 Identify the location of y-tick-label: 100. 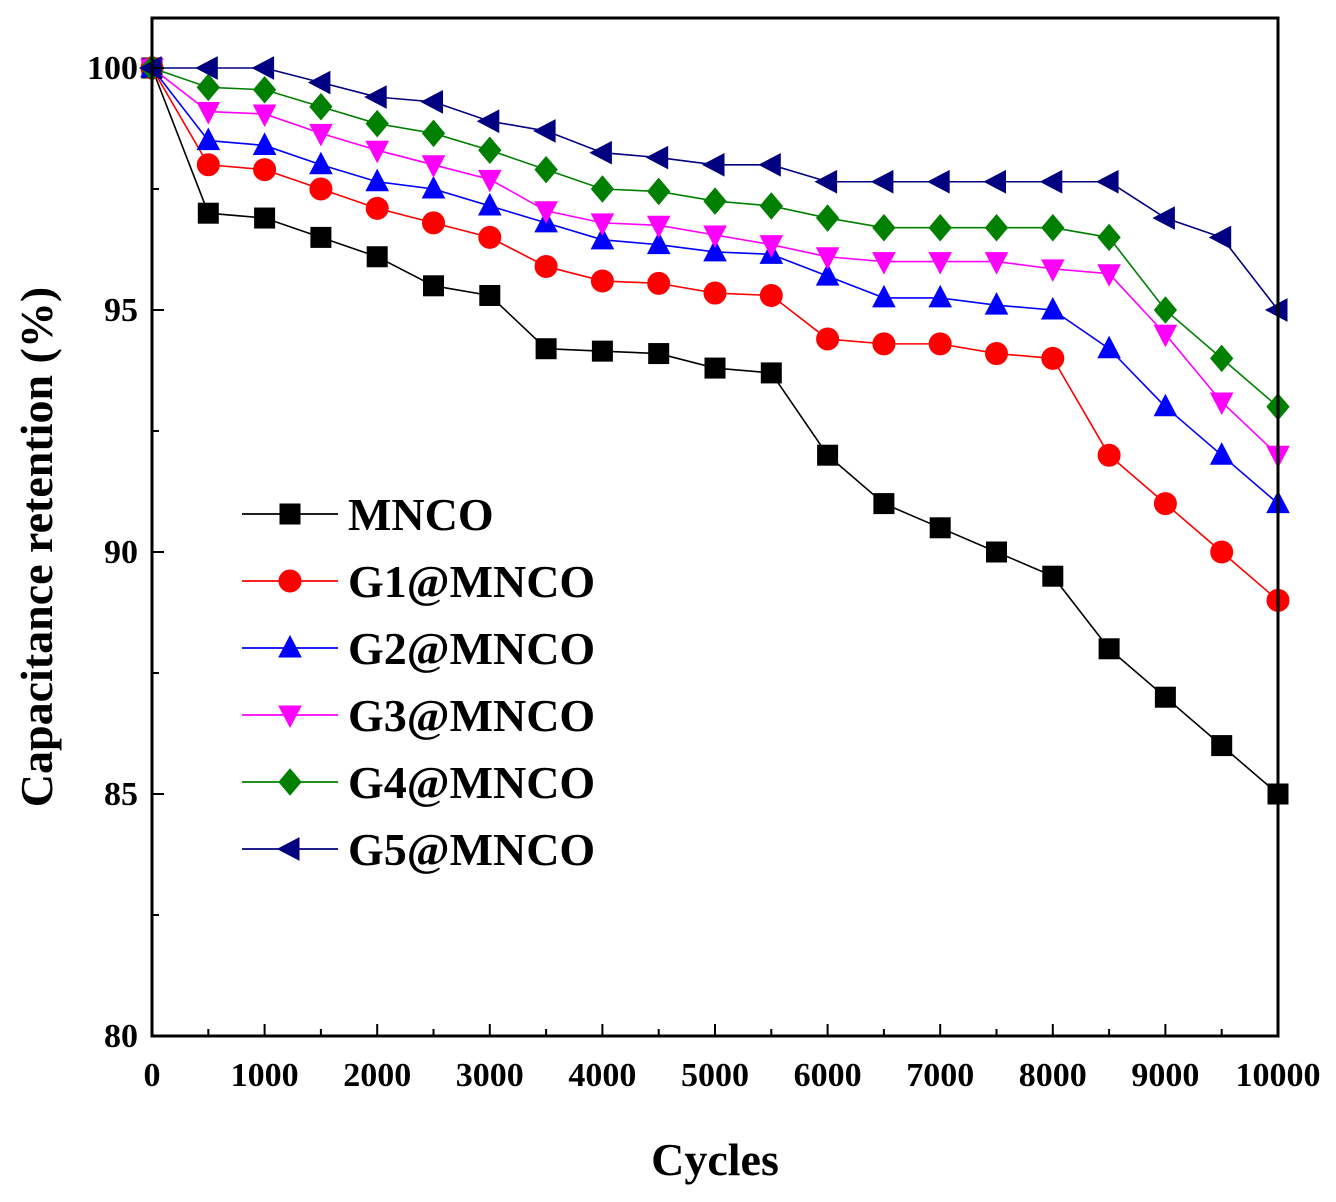
(112, 68).